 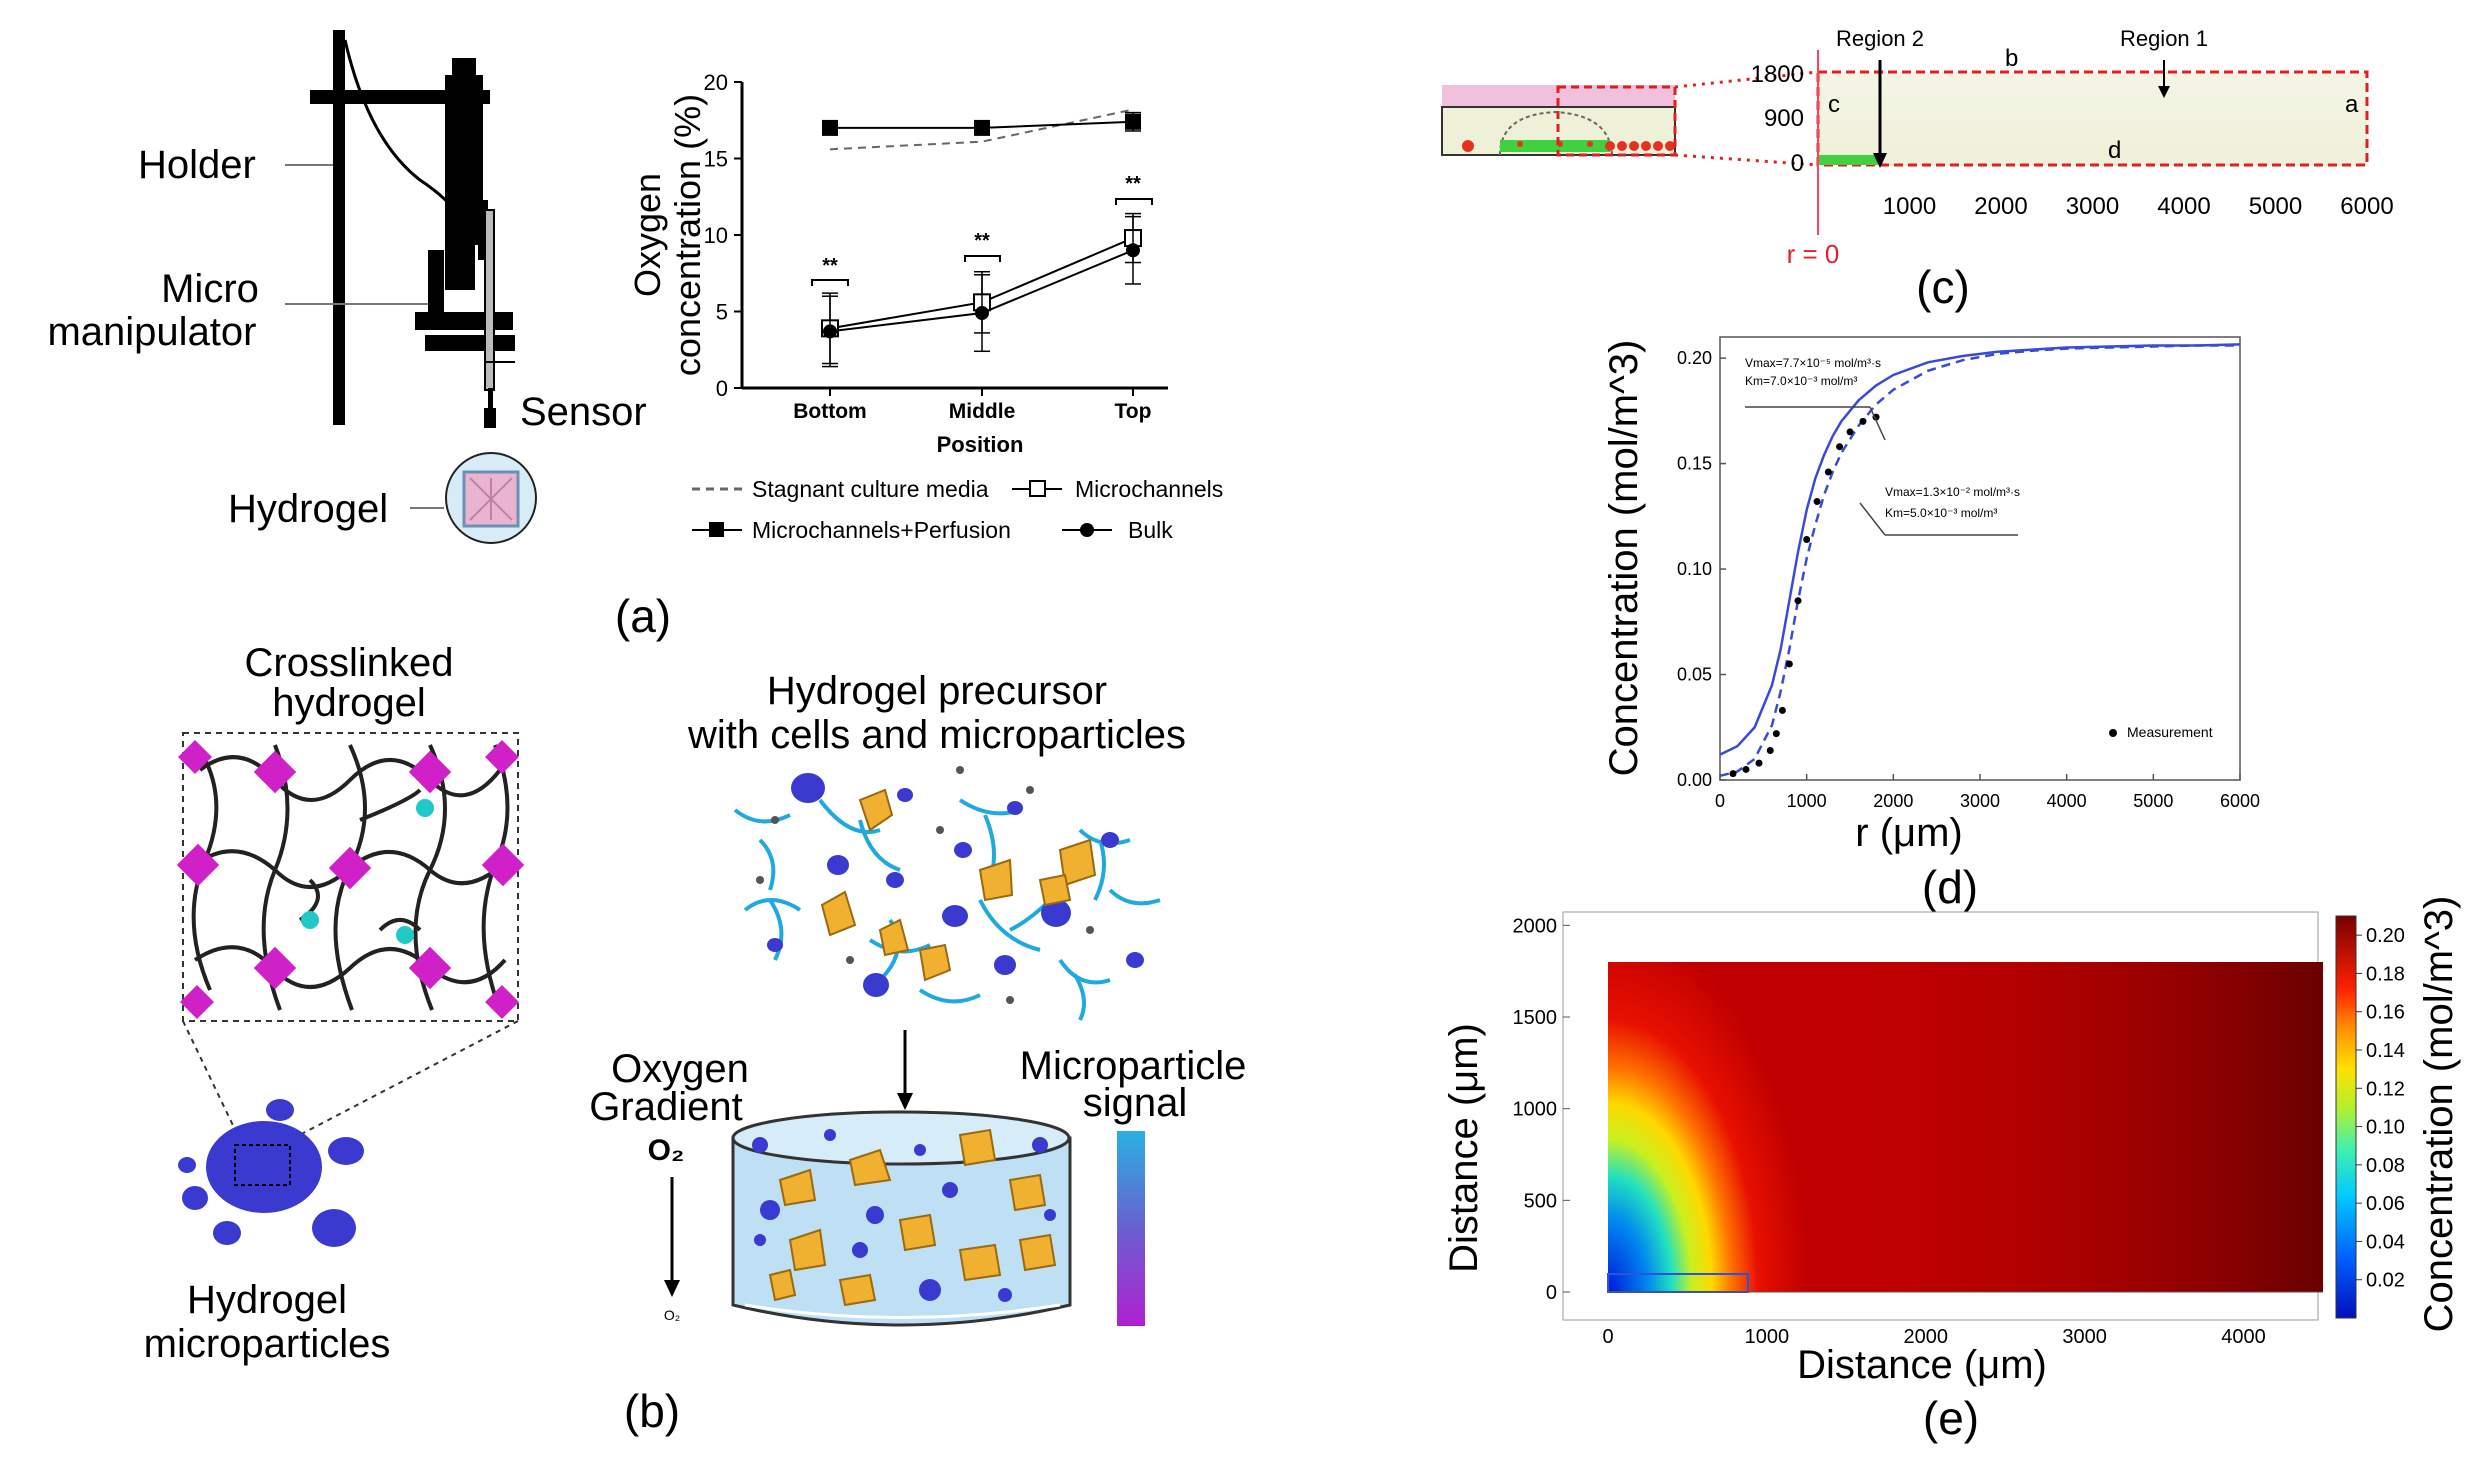 I want to click on colorbar-ticks: 0.20 0.18 0.16 0.14 0.12 0.10 0.08 0.06 0.04 0.02, so click(x=2380, y=1108).